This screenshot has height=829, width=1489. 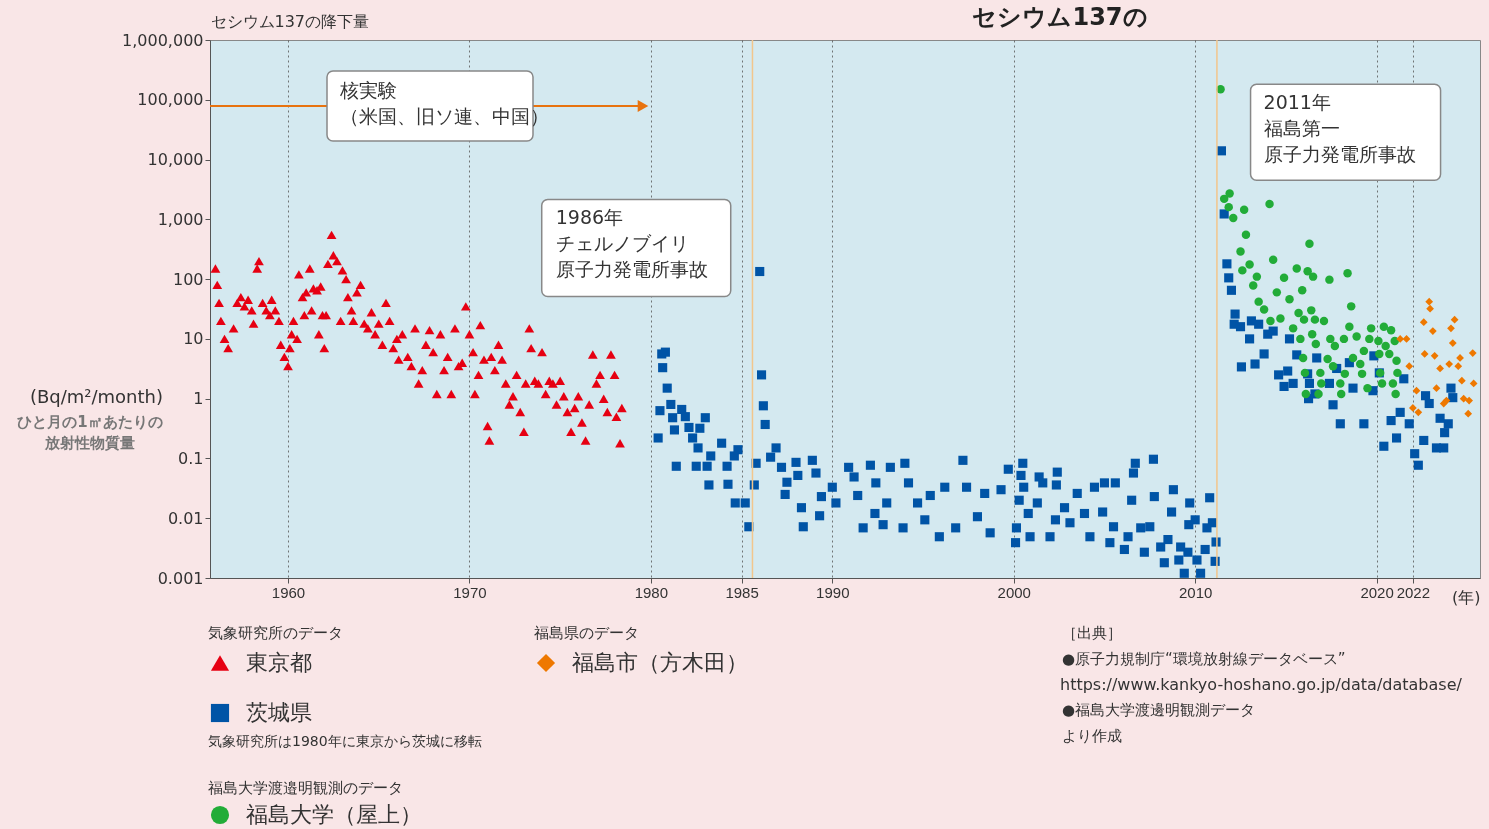 What do you see at coordinates (180, 219) in the screenshot?
I see `y-tick-label: 1,000` at bounding box center [180, 219].